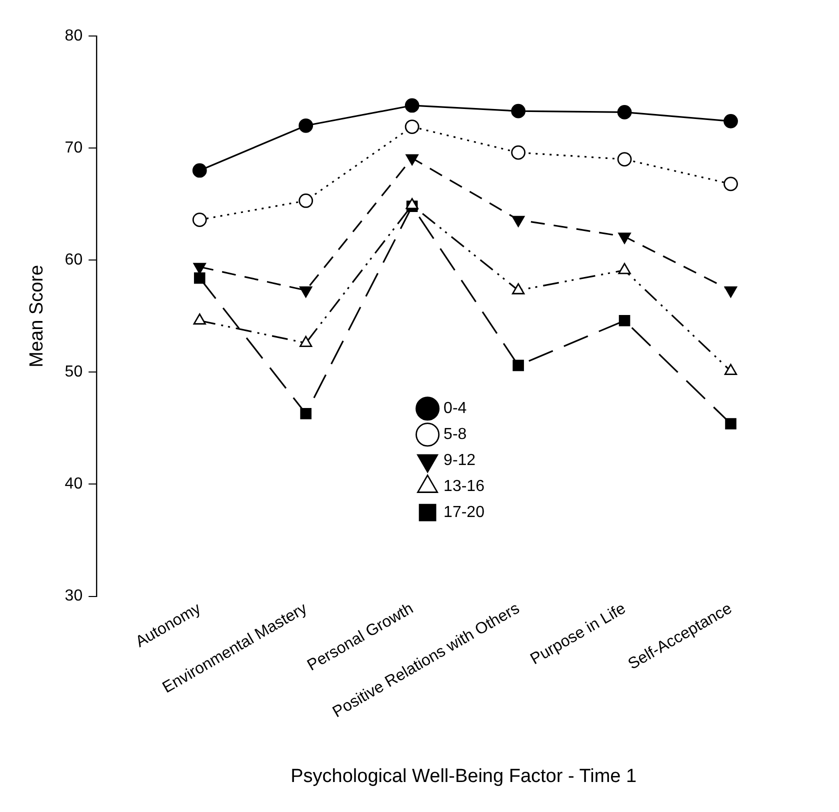 Image resolution: width=839 pixels, height=812 pixels. I want to click on y-tick-label: 80, so click(73, 35).